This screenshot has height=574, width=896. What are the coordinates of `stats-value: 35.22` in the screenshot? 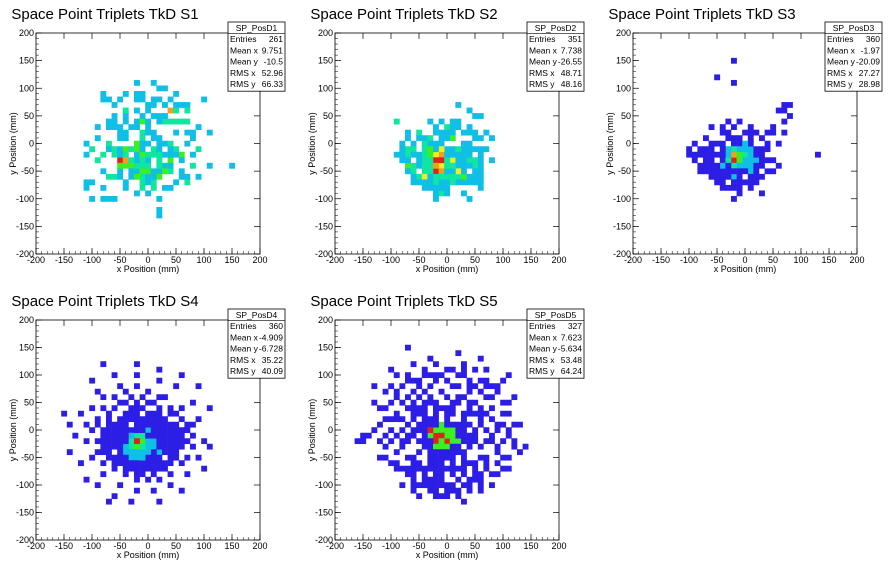 It's located at (273, 360).